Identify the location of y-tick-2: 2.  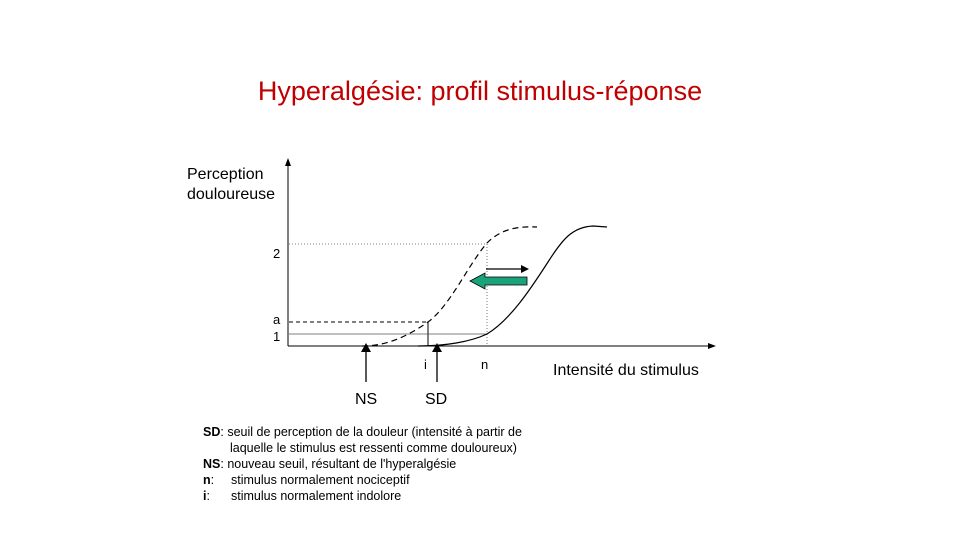
(276, 253).